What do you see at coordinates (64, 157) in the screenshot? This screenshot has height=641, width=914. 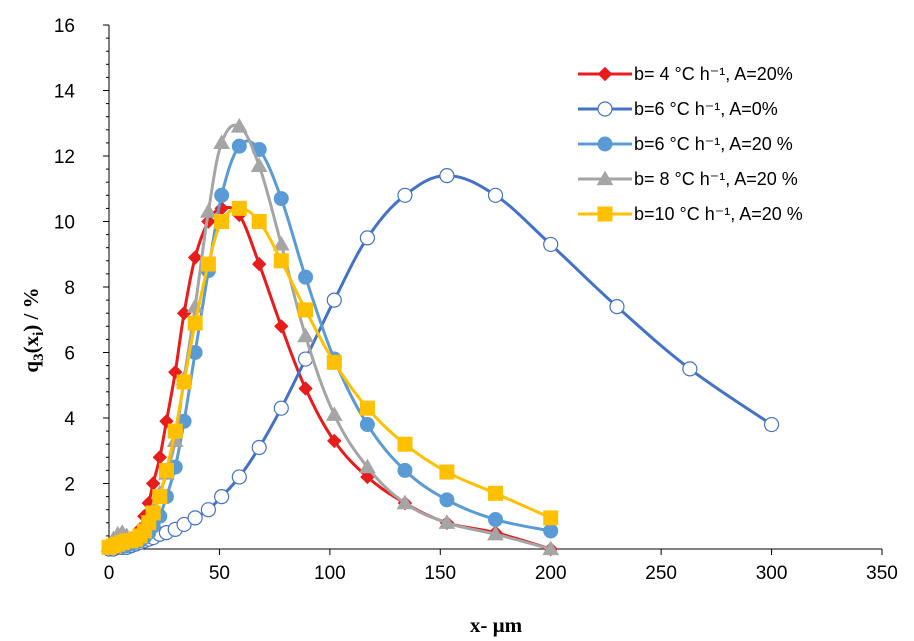 I see `y-tick-label: 12` at bounding box center [64, 157].